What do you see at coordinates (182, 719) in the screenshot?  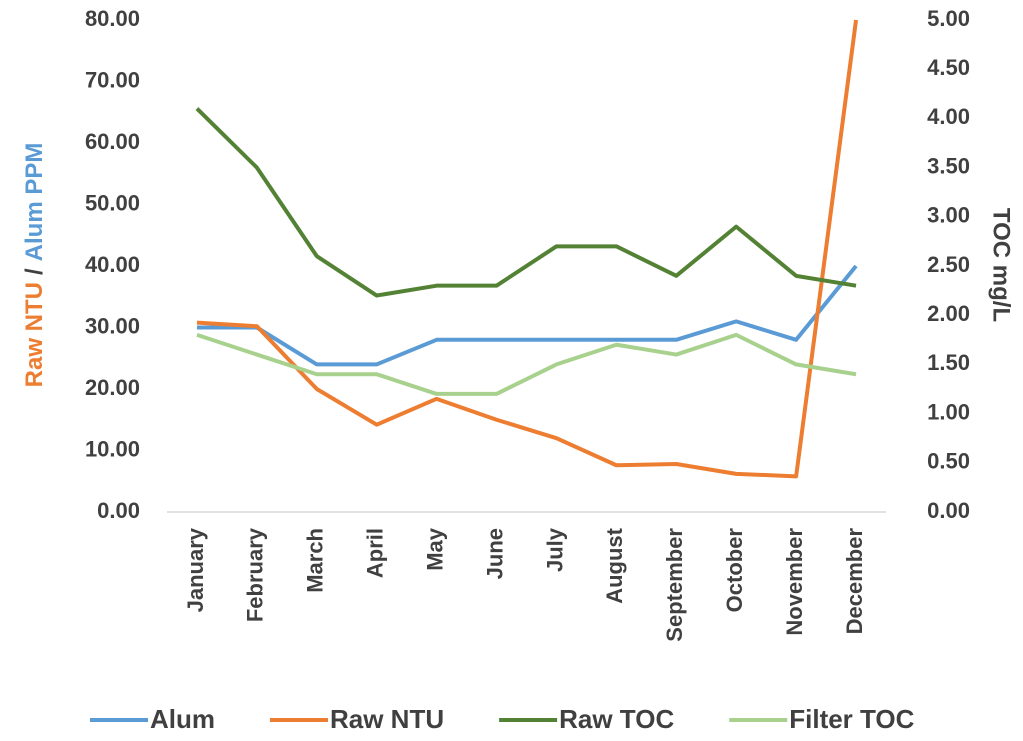 I see `legend-label: Alum` at bounding box center [182, 719].